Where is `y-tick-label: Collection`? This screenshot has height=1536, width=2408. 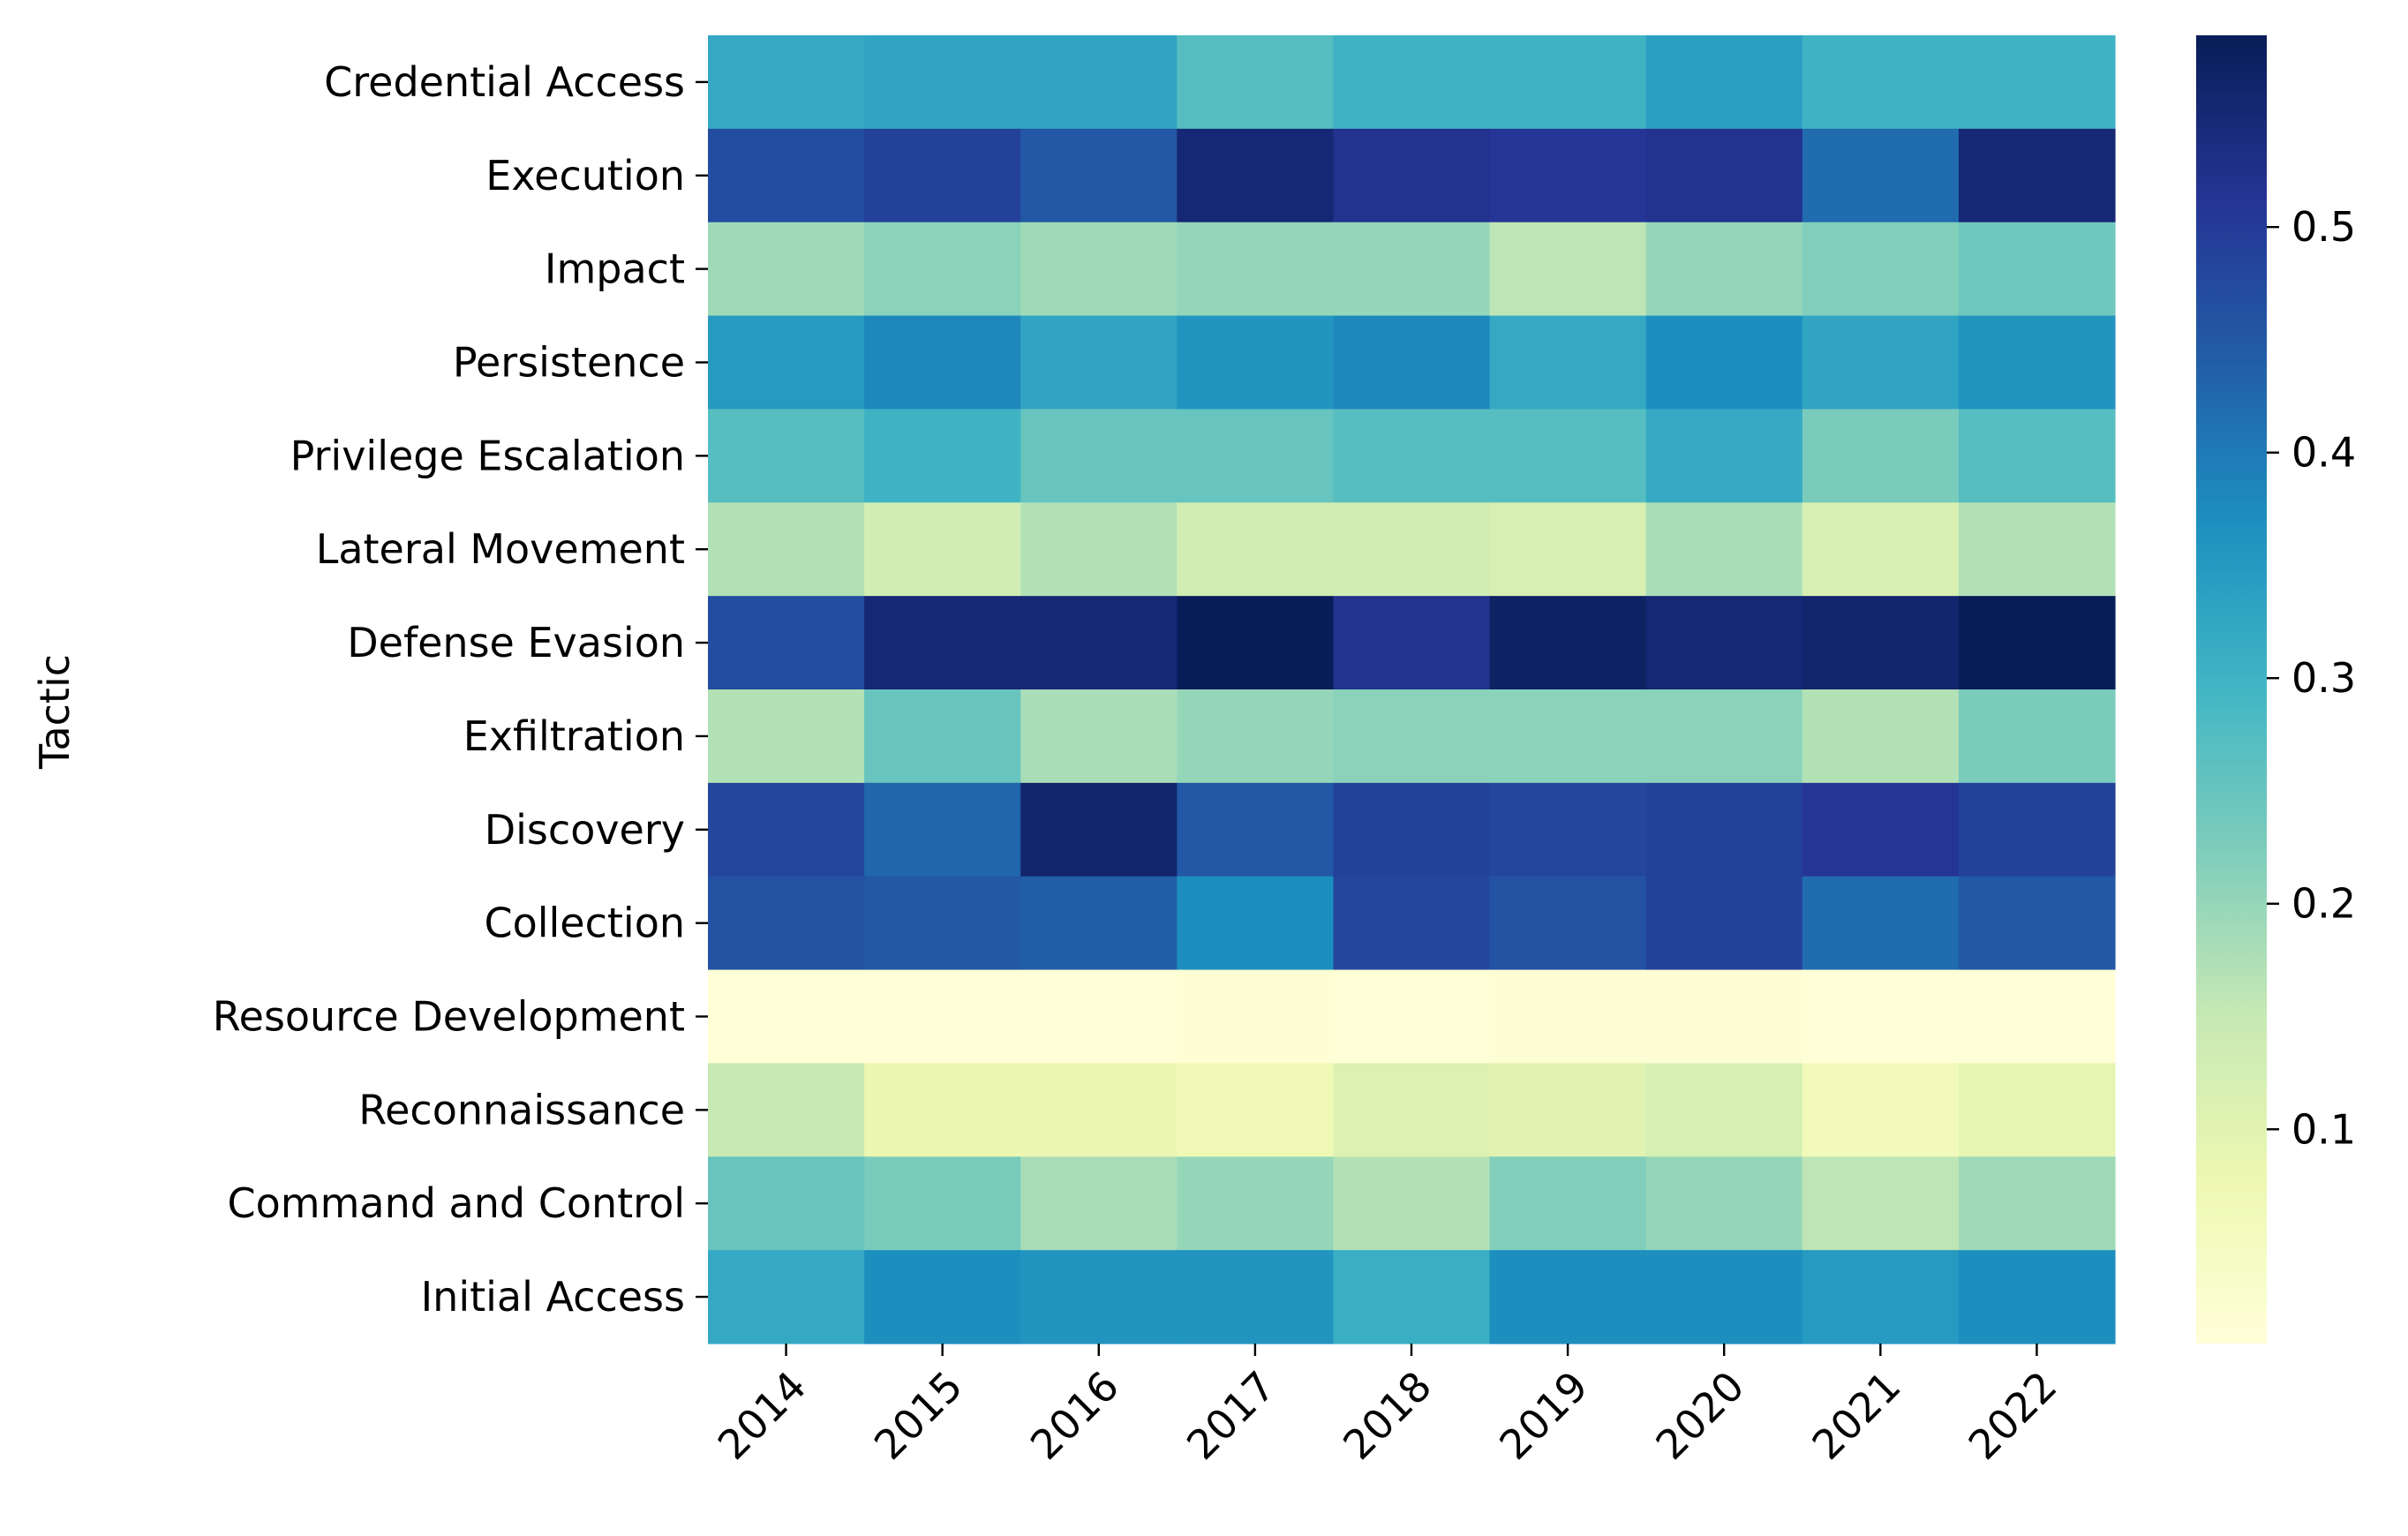 y-tick-label: Collection is located at coordinates (584, 923).